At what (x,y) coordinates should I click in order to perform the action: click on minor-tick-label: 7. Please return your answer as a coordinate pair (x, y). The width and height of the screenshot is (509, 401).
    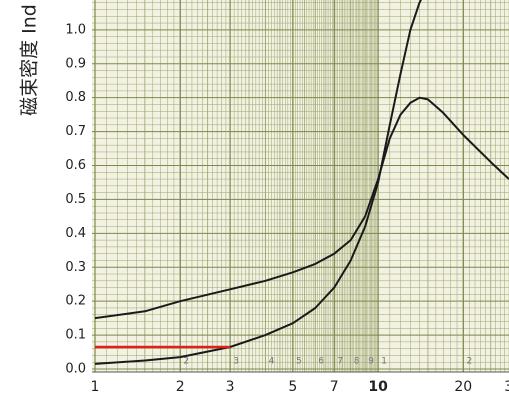
    Looking at the image, I should click on (340, 362).